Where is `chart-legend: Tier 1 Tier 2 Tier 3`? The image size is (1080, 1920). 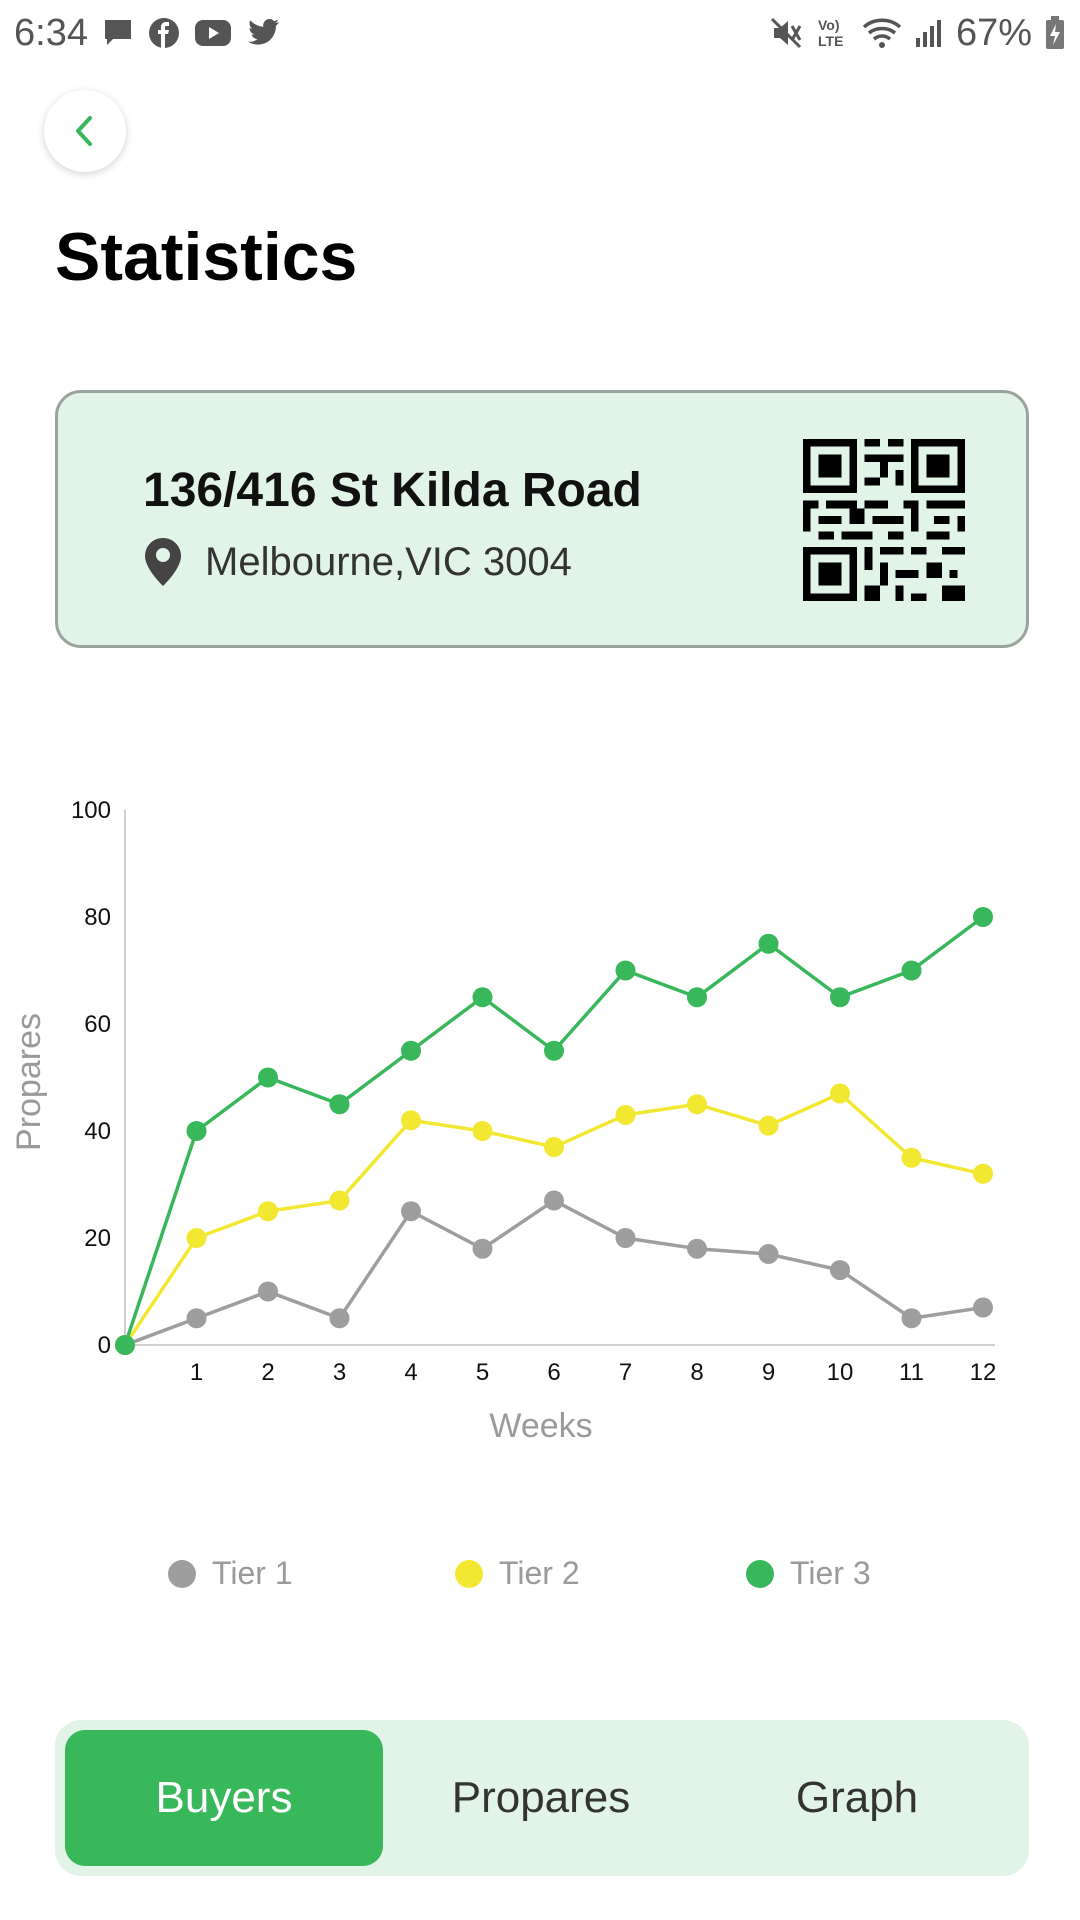
chart-legend: Tier 1 Tier 2 Tier 3 is located at coordinates (540, 1580).